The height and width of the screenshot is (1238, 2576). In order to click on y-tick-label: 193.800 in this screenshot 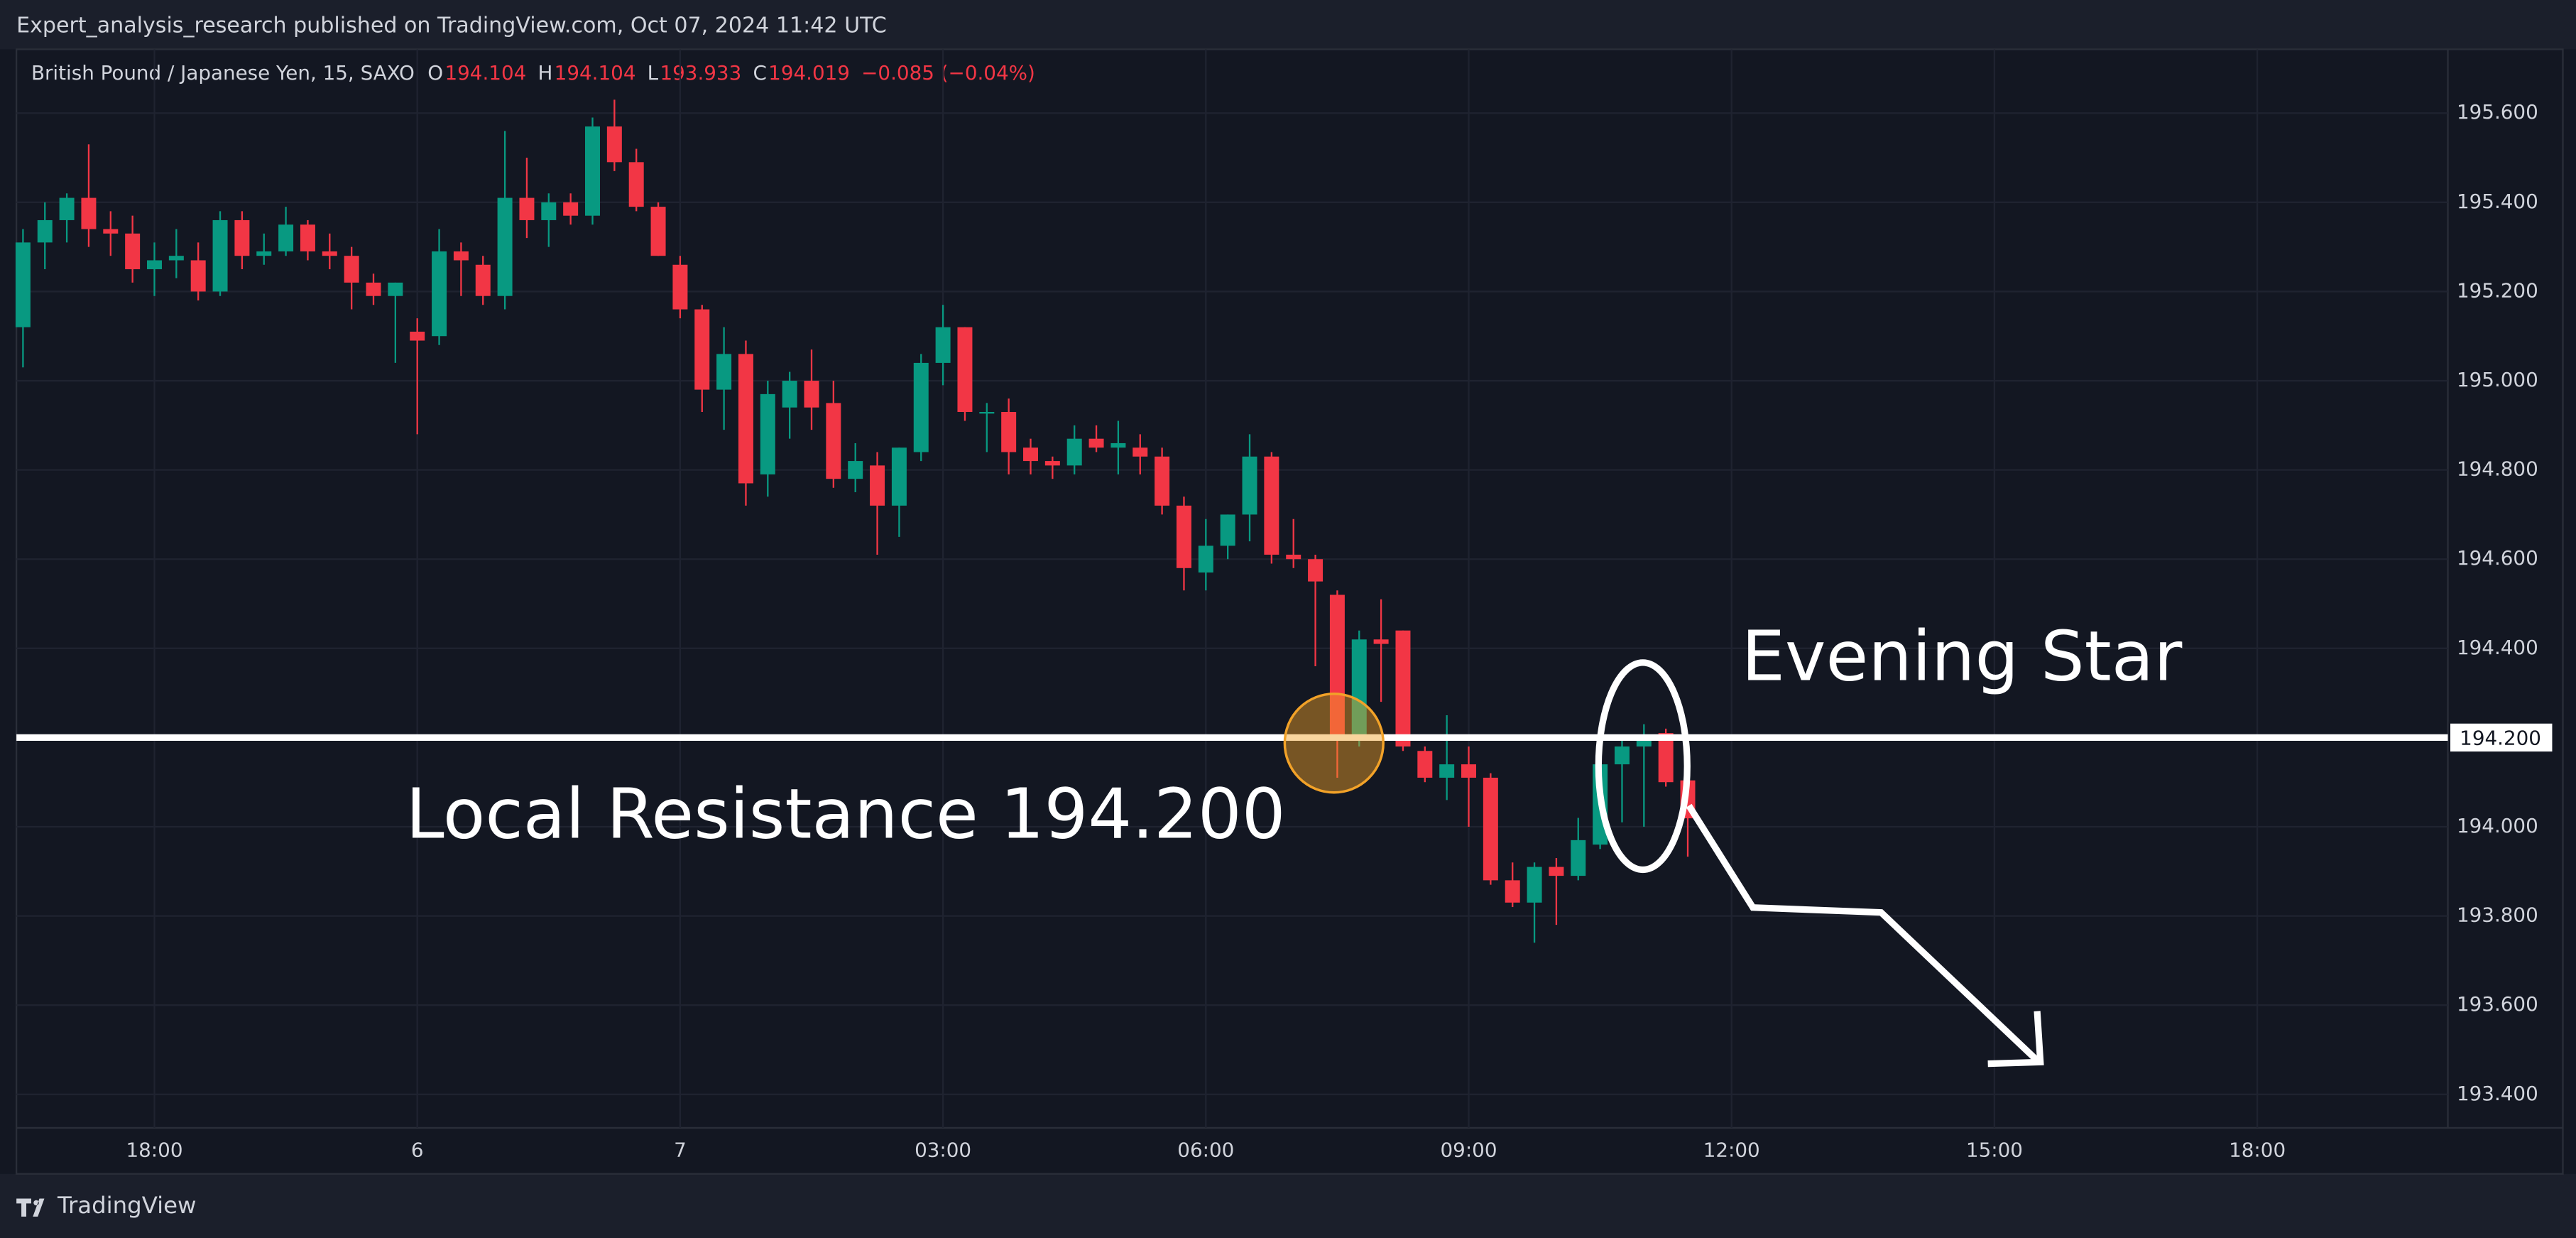, I will do `click(2497, 915)`.